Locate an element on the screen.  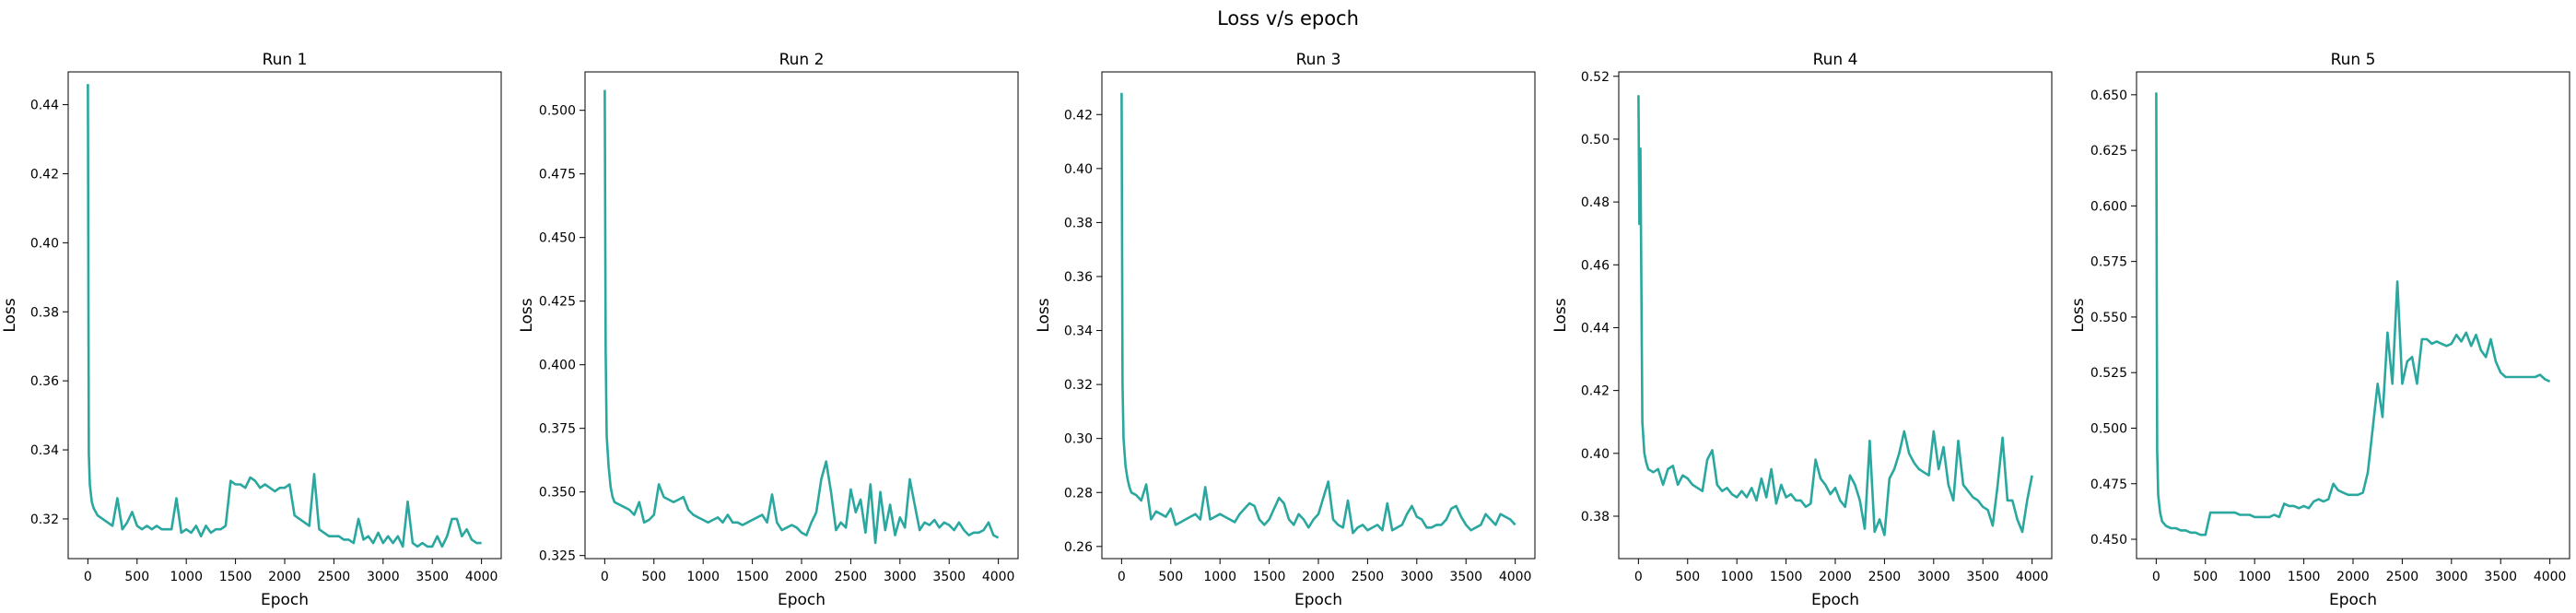
y-tick-label: 0.52 is located at coordinates (1595, 77).